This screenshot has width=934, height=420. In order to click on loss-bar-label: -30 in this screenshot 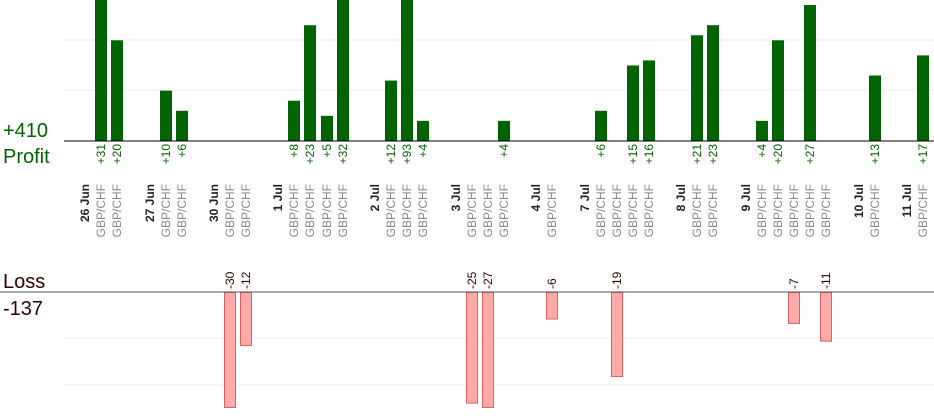, I will do `click(230, 280)`.